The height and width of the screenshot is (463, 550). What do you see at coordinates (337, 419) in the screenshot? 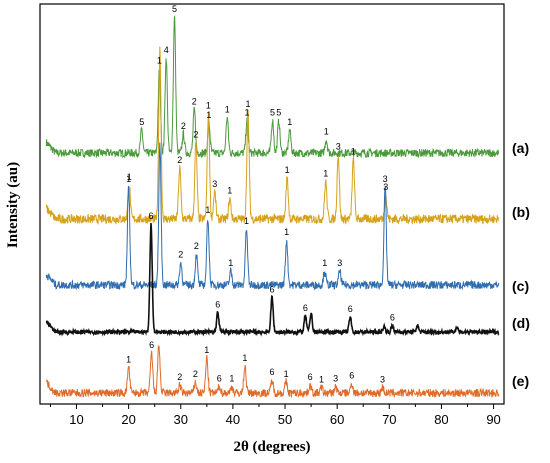
I see `x-tick-label: 60` at bounding box center [337, 419].